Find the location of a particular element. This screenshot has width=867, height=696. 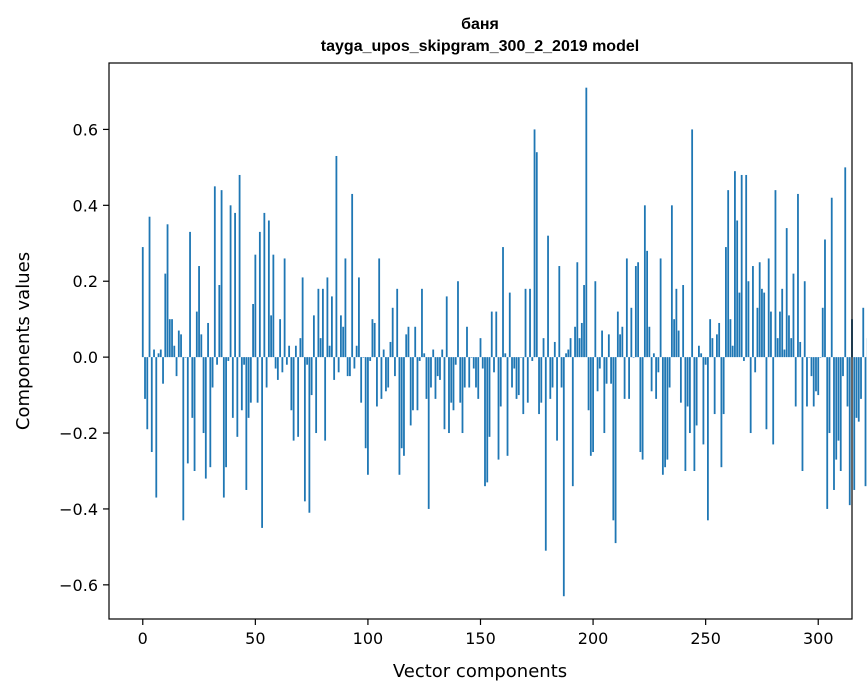

y-tick-label: −0.2 is located at coordinates (78, 433).